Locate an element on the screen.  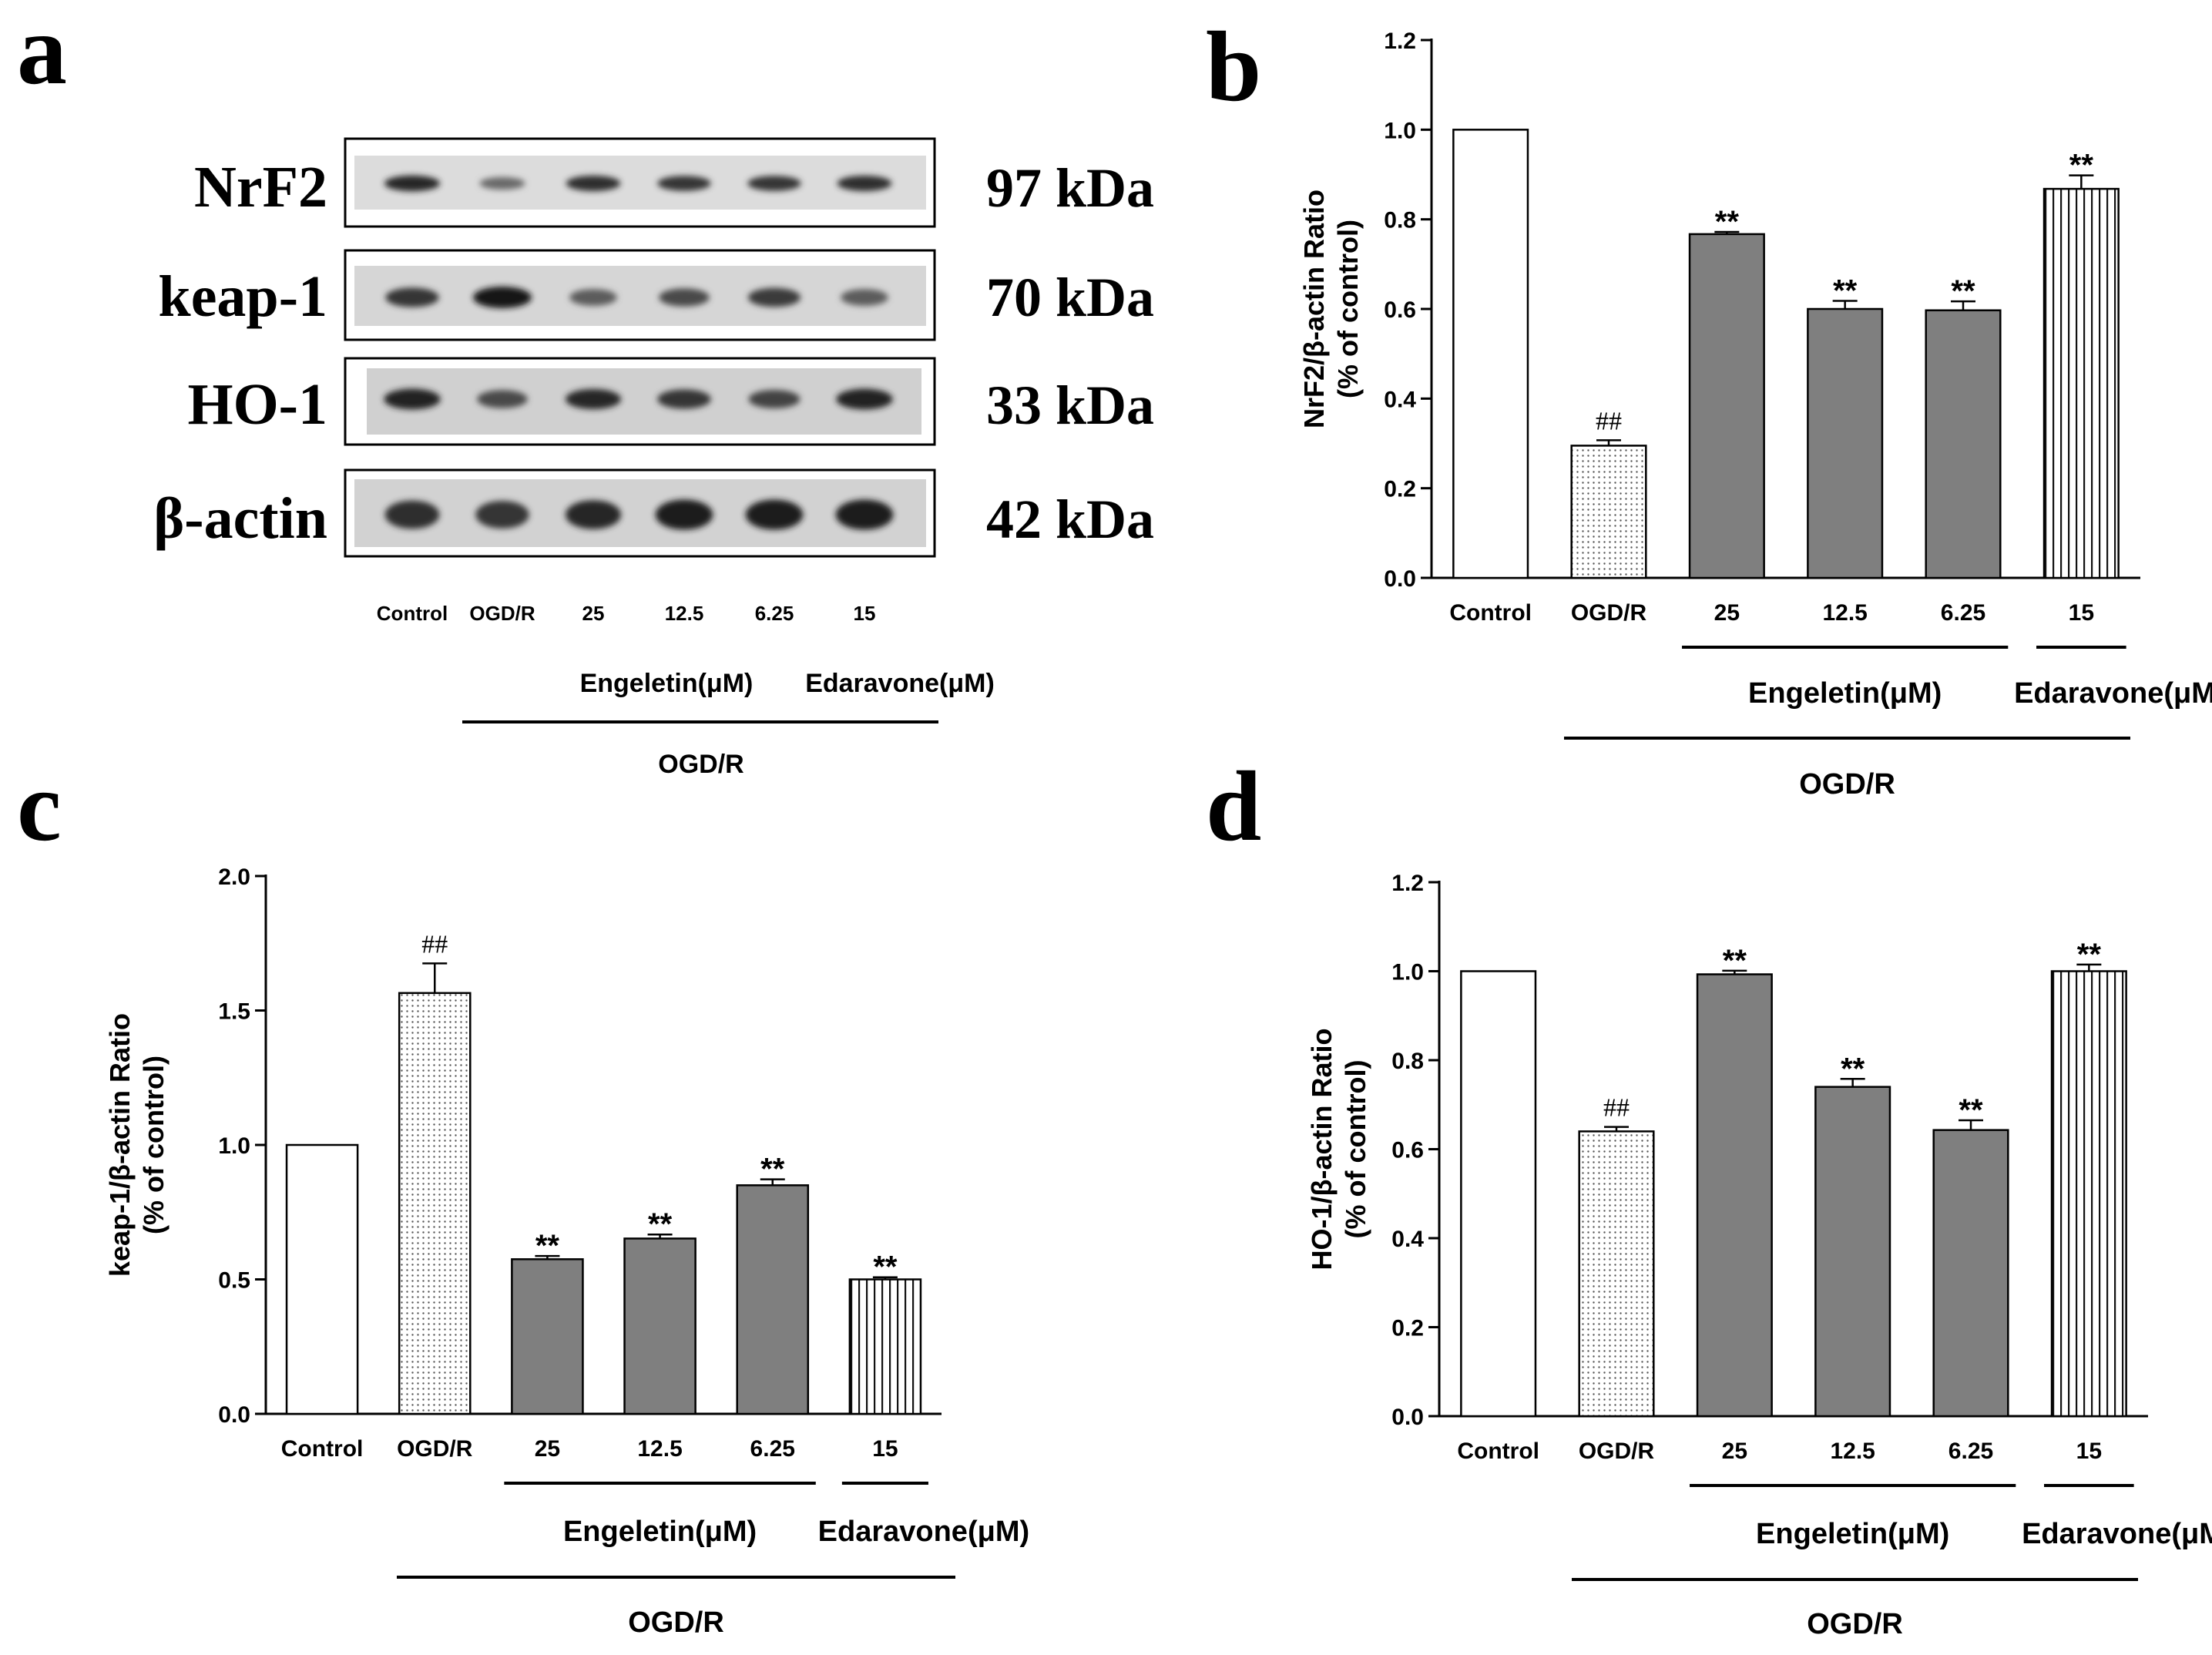
wb-bands-ho1 is located at coordinates (638, 399).